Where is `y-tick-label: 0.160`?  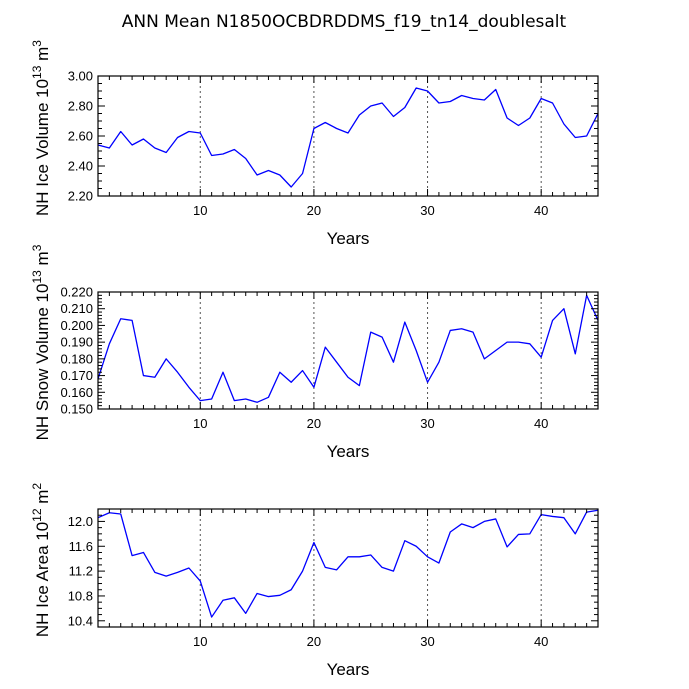 y-tick-label: 0.160 is located at coordinates (76, 392).